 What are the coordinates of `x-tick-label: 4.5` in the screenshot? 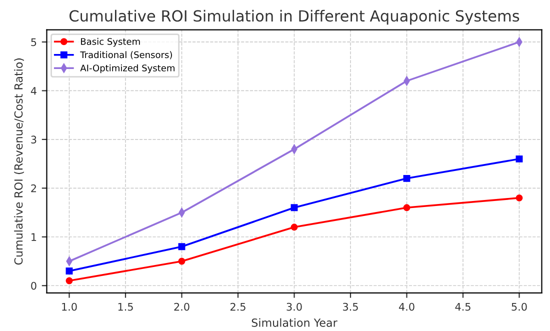 It's located at (462, 306).